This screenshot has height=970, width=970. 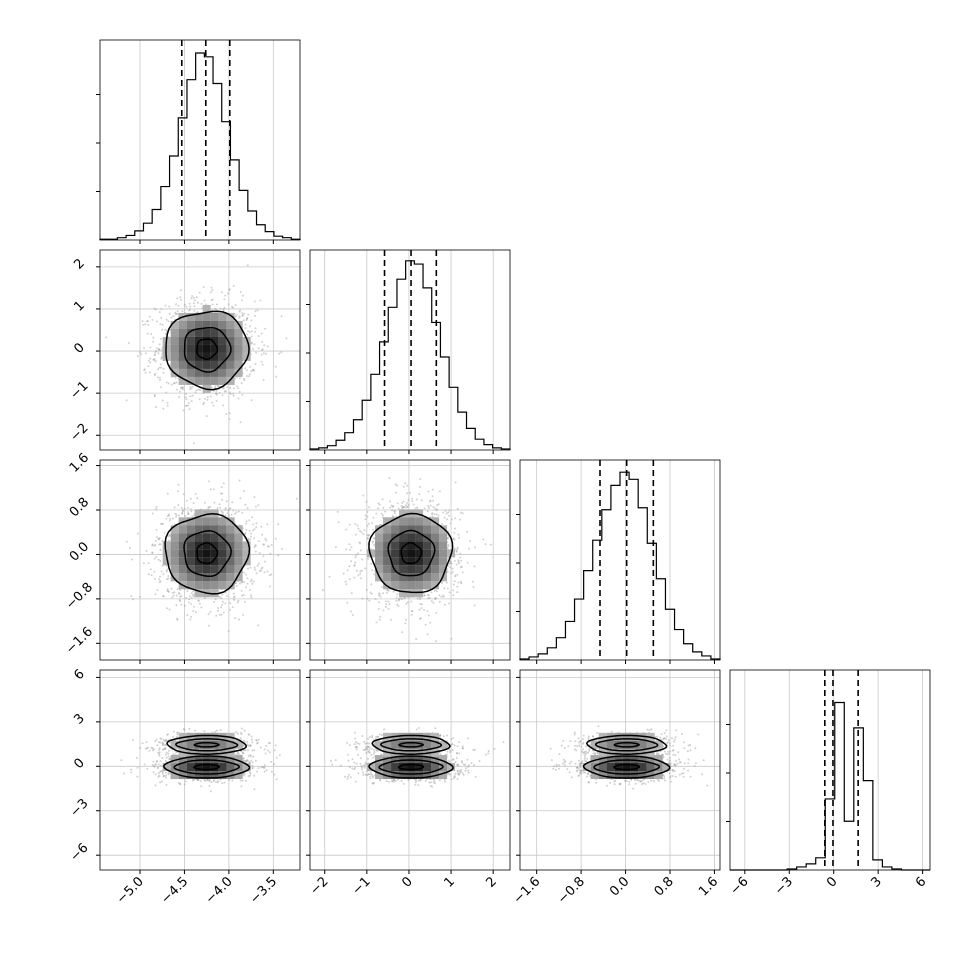 What do you see at coordinates (832, 882) in the screenshot?
I see `x-tick-label: 0` at bounding box center [832, 882].